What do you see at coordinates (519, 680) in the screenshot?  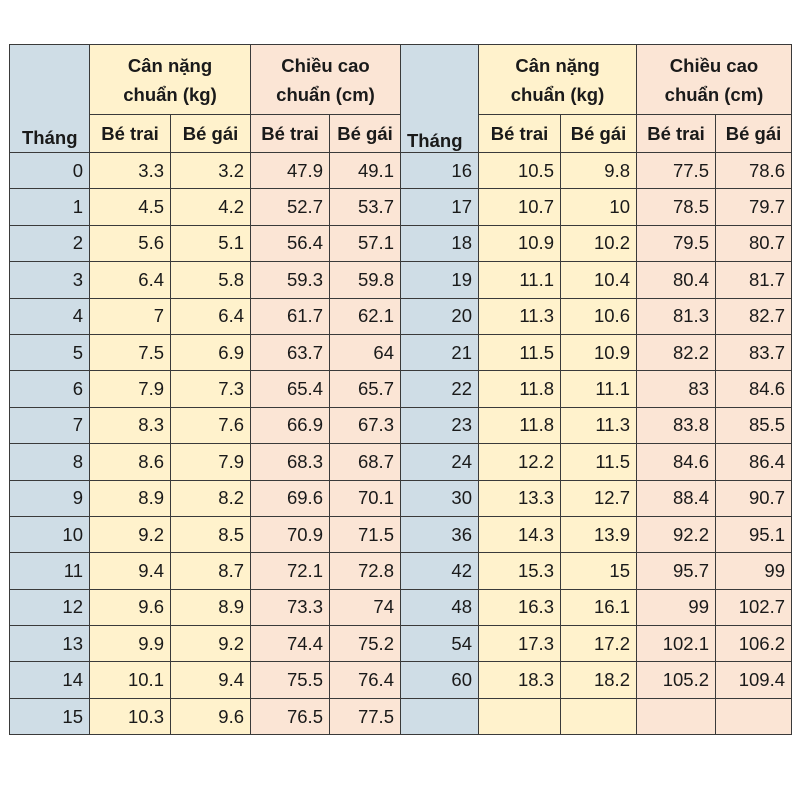 I see `weight-boy-cell: 18.3` at bounding box center [519, 680].